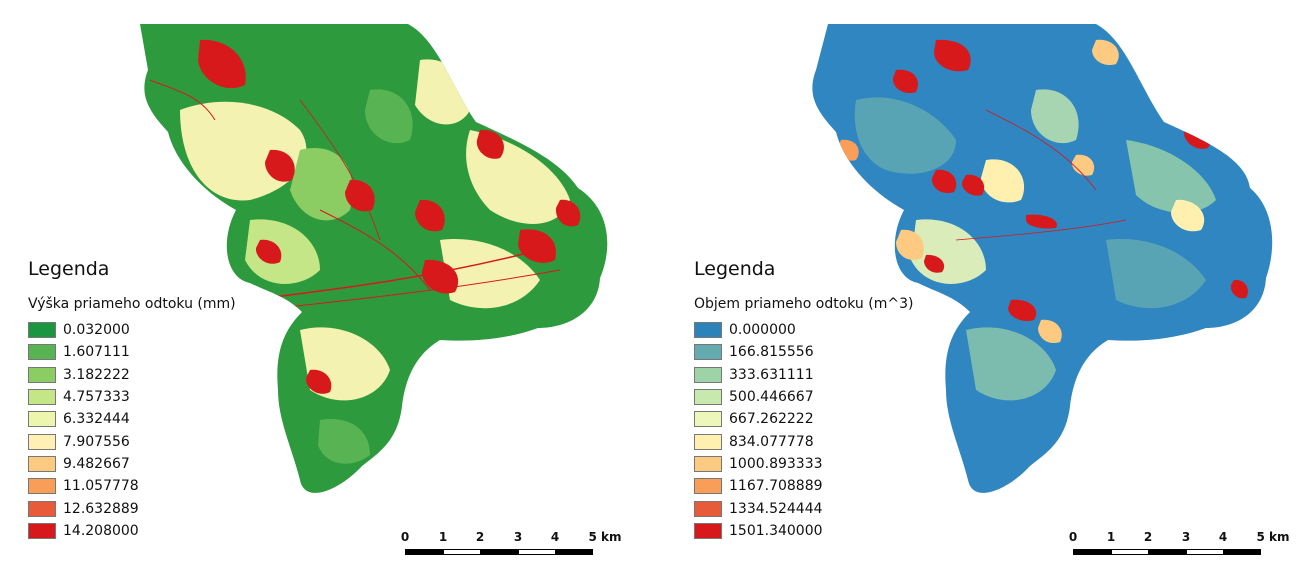 The image size is (1312, 582). I want to click on legend-item: 667.262222, so click(803, 419).